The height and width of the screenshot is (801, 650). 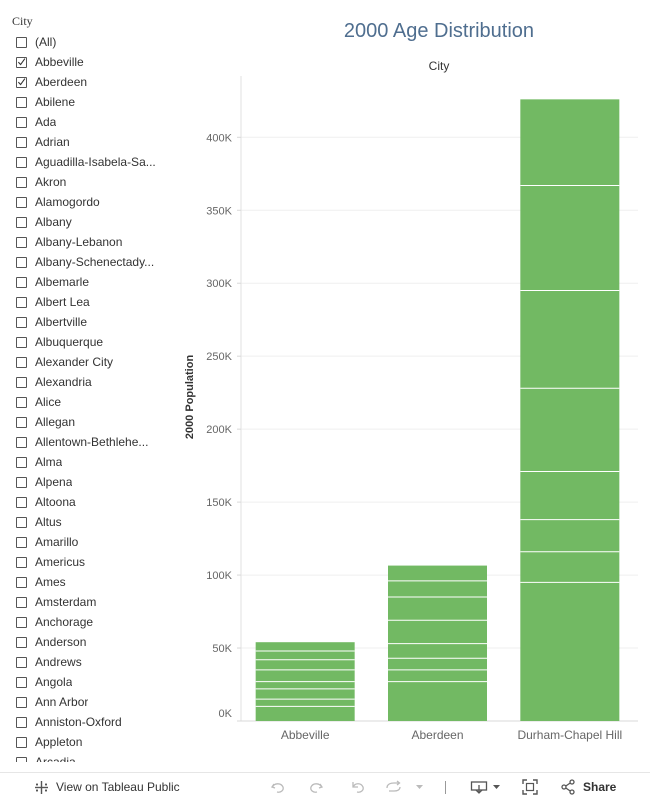 What do you see at coordinates (86, 342) in the screenshot?
I see `filter-item: Albuquerque` at bounding box center [86, 342].